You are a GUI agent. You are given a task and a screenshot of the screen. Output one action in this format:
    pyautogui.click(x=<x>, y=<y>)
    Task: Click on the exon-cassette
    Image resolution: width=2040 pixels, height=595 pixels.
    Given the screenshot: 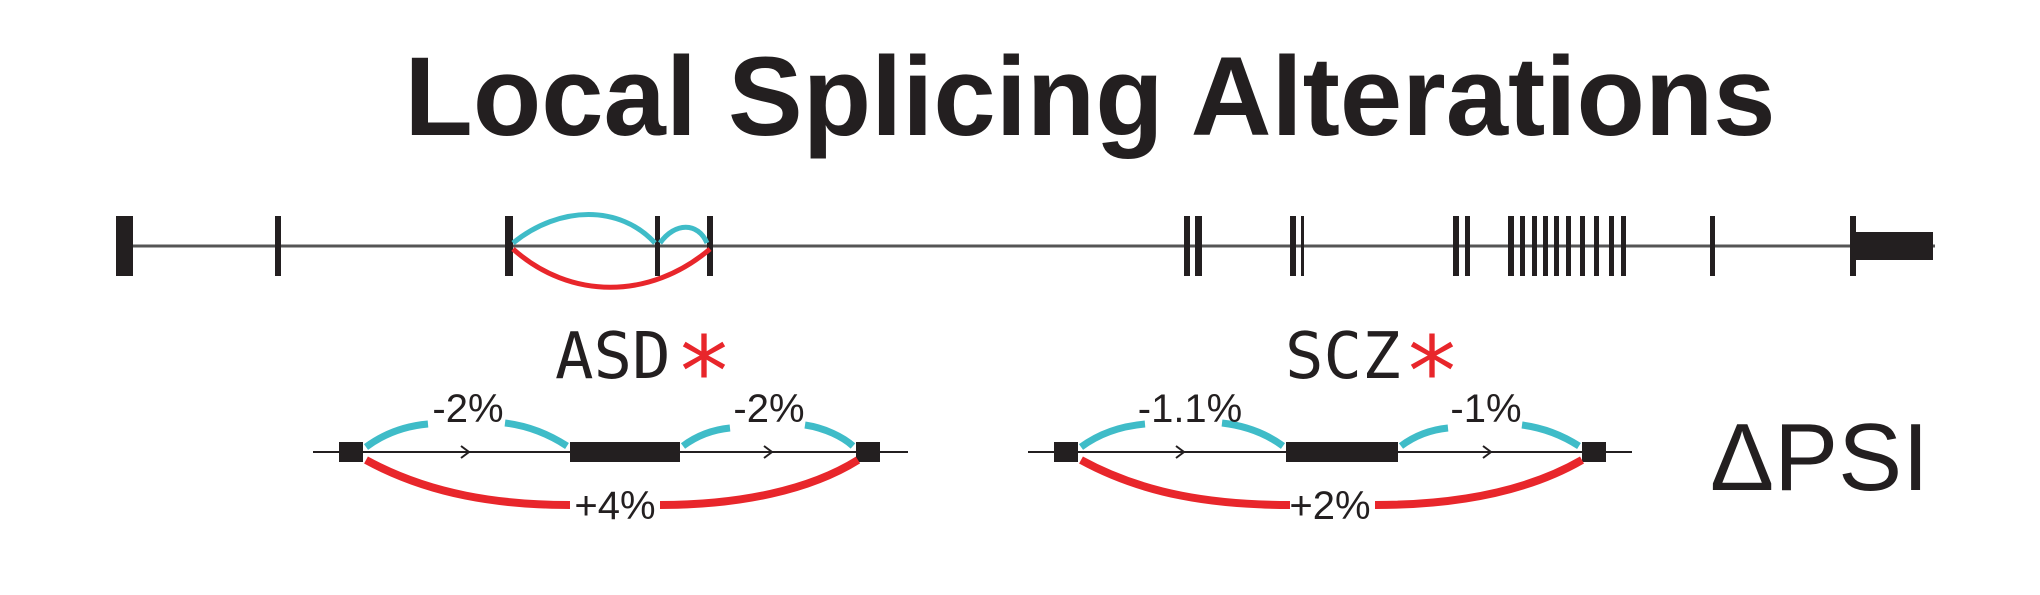 What is the action you would take?
    pyautogui.click(x=657, y=246)
    